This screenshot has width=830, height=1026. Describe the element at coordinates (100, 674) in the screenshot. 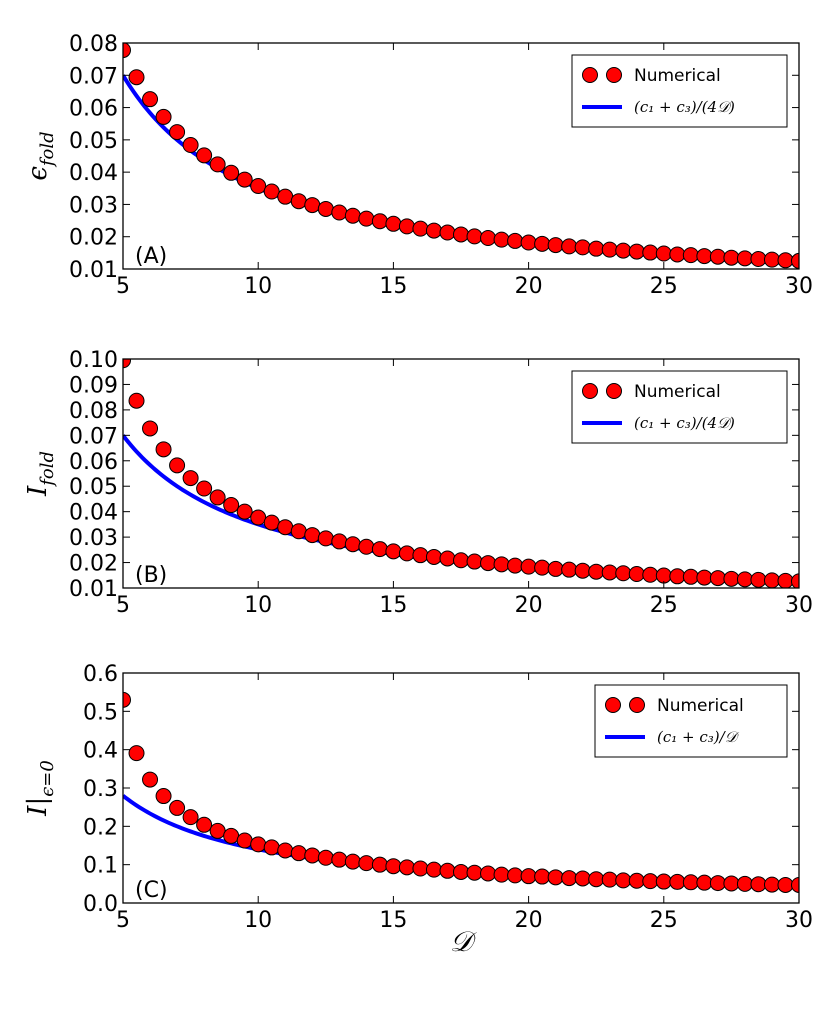

I see `y-tick-label: 0.6` at that location.